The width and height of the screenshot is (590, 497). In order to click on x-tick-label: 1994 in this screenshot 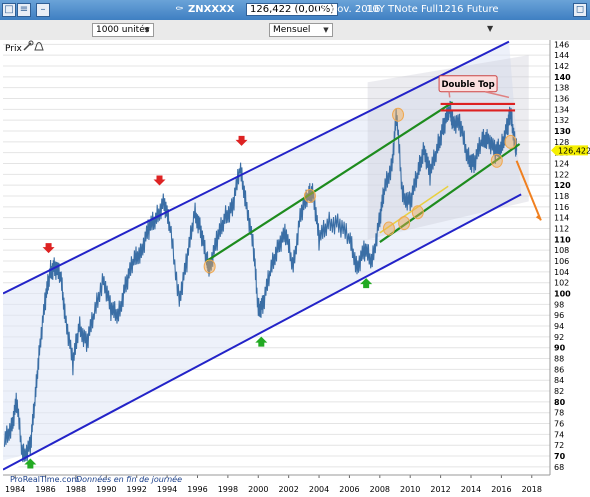, I will do `click(167, 489)`.